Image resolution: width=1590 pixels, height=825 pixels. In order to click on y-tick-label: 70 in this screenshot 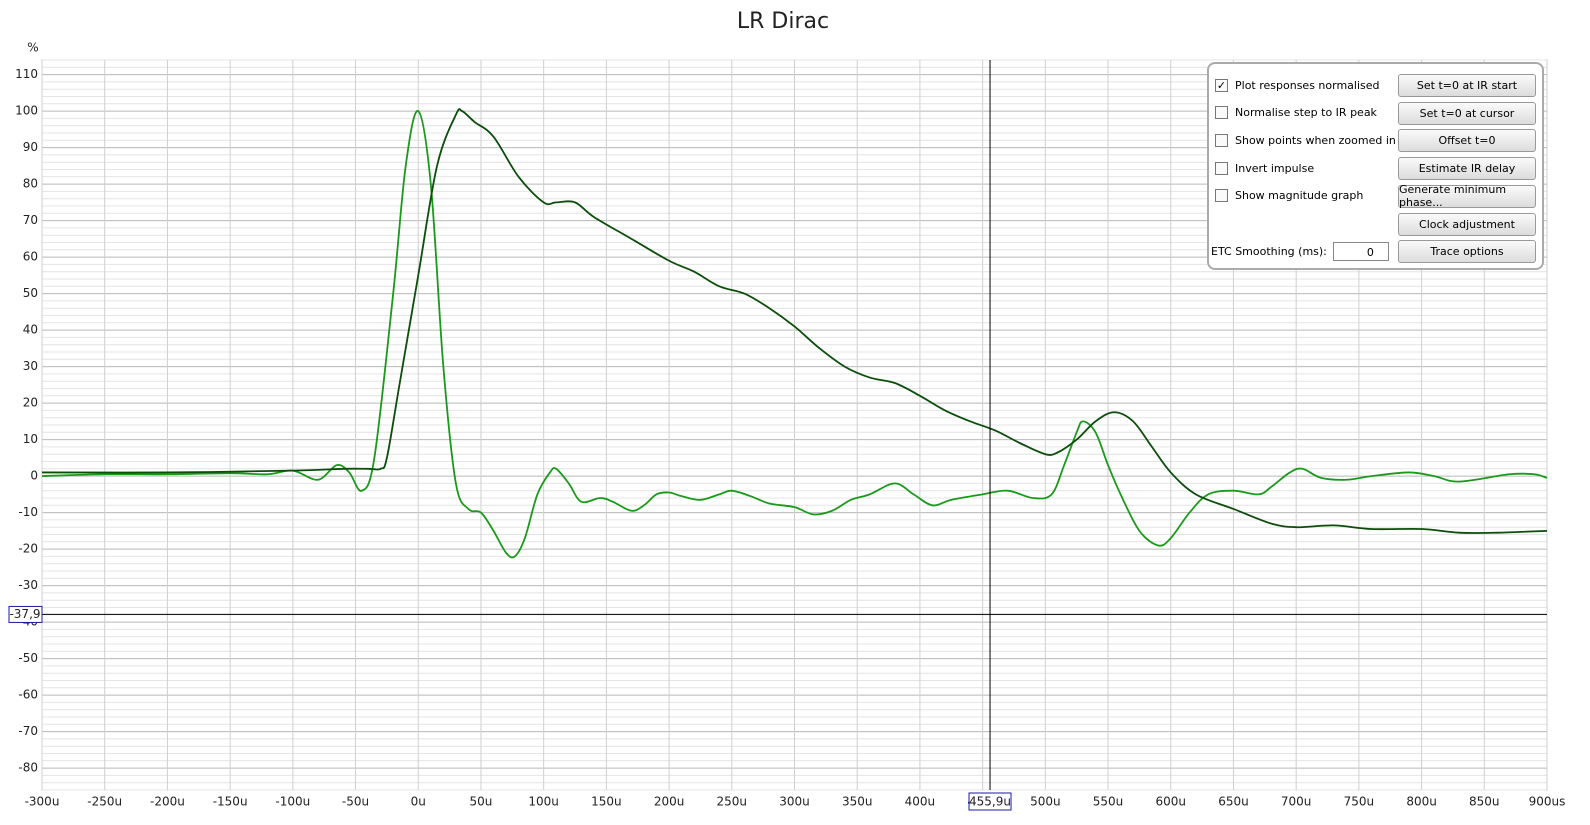, I will do `click(30, 220)`.